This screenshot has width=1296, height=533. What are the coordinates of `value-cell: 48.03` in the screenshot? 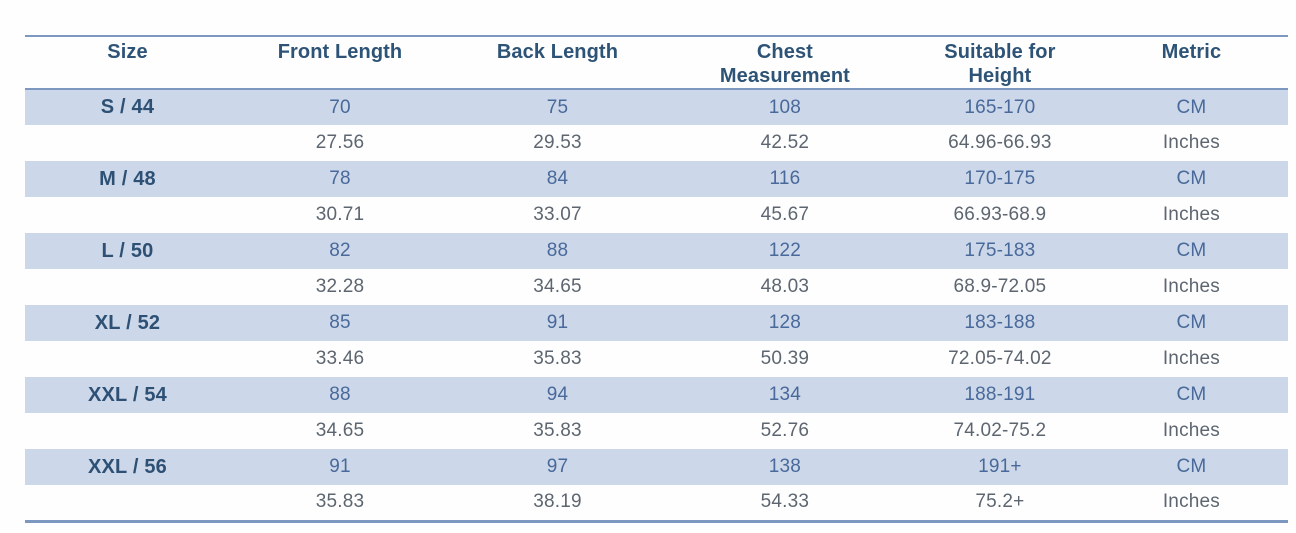 It's located at (785, 286).